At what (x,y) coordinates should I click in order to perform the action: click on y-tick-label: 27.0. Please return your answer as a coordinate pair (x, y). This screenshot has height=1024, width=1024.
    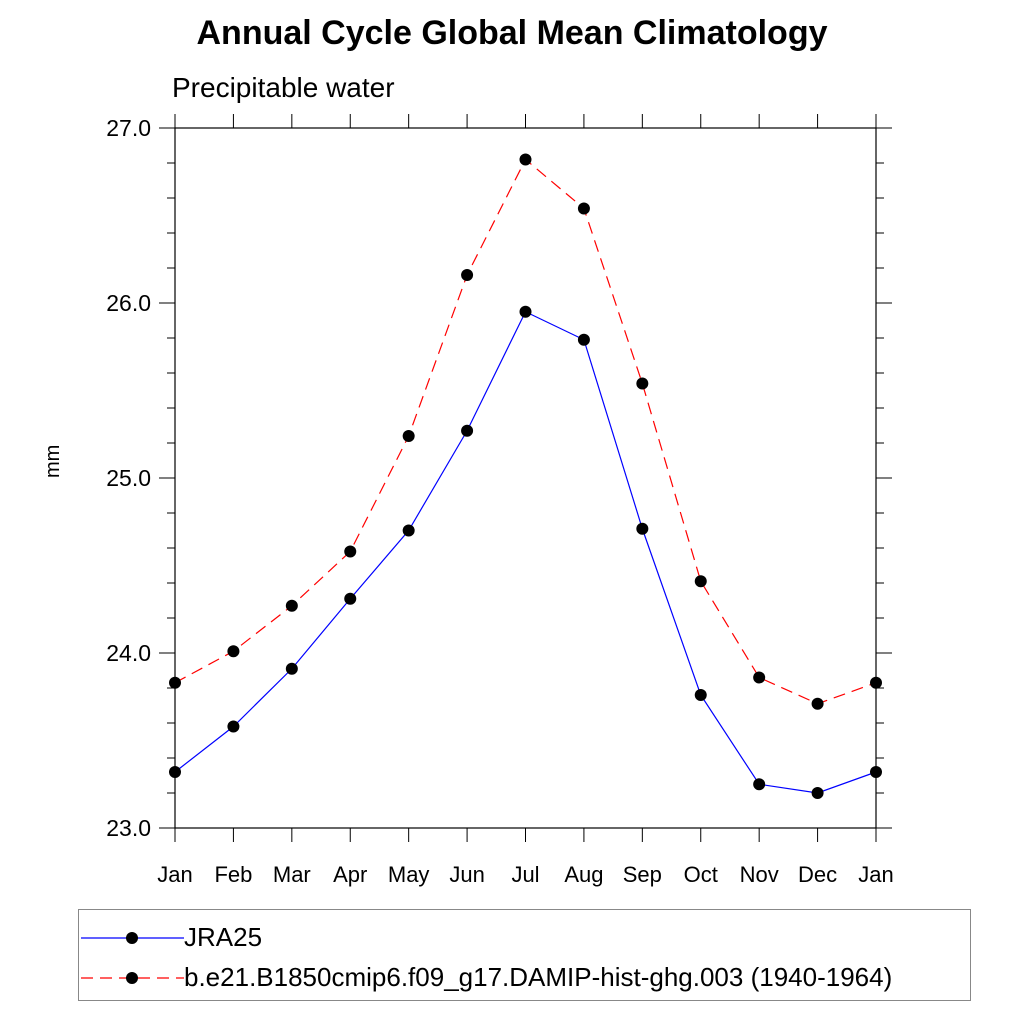
    Looking at the image, I should click on (128, 128).